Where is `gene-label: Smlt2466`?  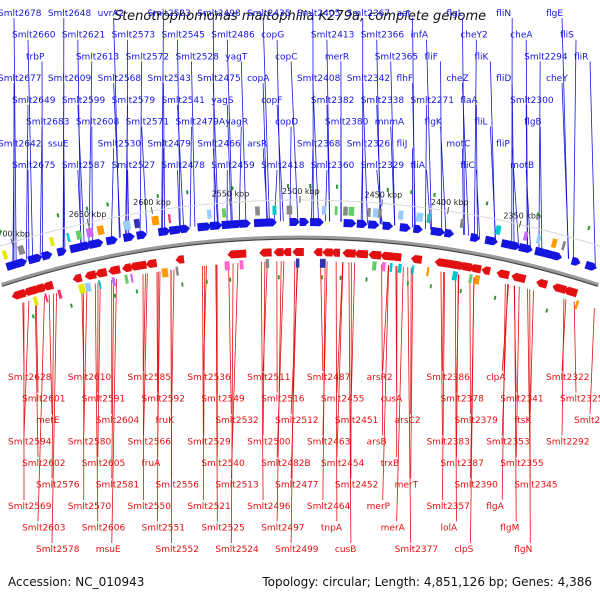 gene-label: Smlt2466 is located at coordinates (219, 144).